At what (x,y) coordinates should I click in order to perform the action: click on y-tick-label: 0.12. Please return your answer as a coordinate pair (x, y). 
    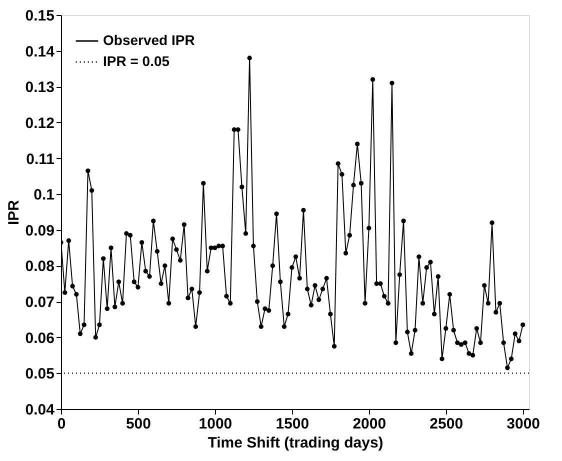
    Looking at the image, I should click on (39, 123).